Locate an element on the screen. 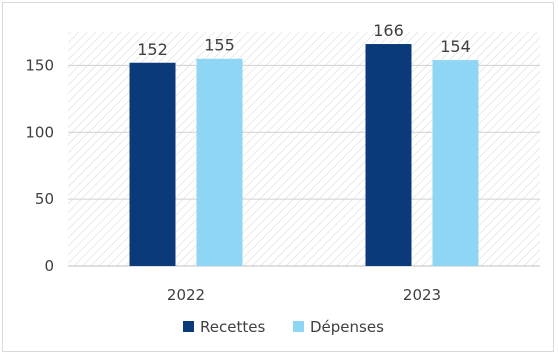 This screenshot has width=558, height=356. data-label: 152 is located at coordinates (152, 49).